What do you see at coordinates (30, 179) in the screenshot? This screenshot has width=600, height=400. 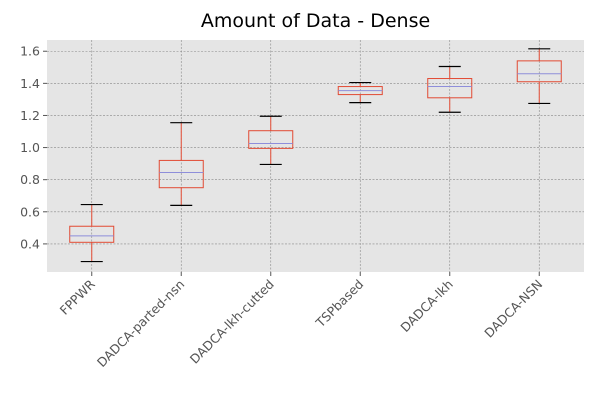 I see `y-tick-label: 0.8` at bounding box center [30, 179].